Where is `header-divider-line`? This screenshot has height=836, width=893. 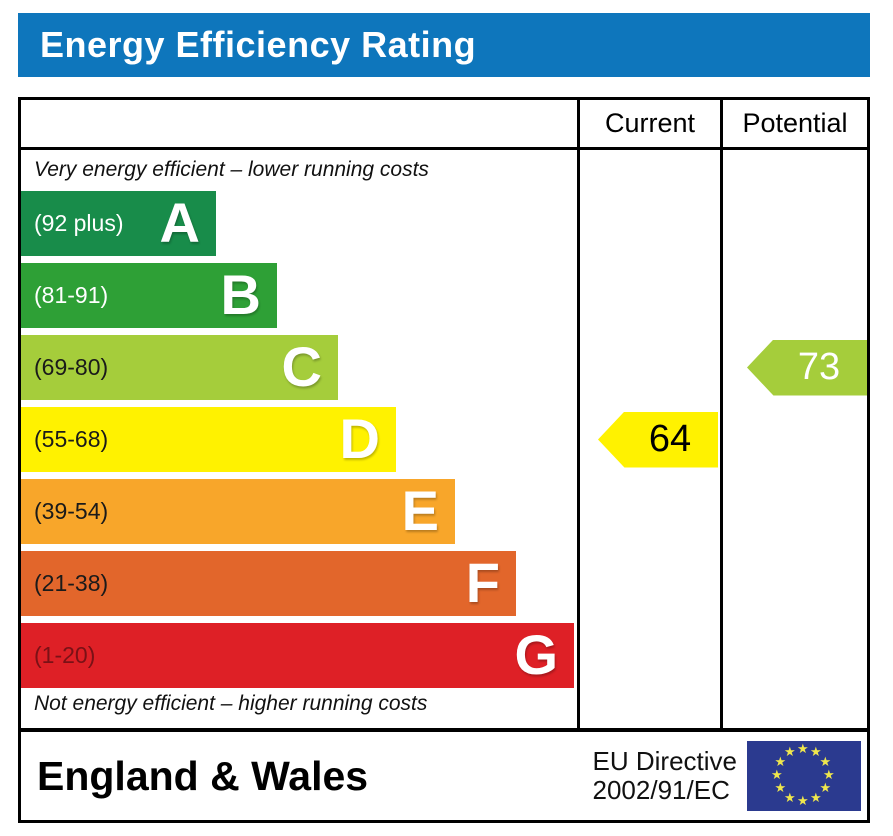 header-divider-line is located at coordinates (444, 148).